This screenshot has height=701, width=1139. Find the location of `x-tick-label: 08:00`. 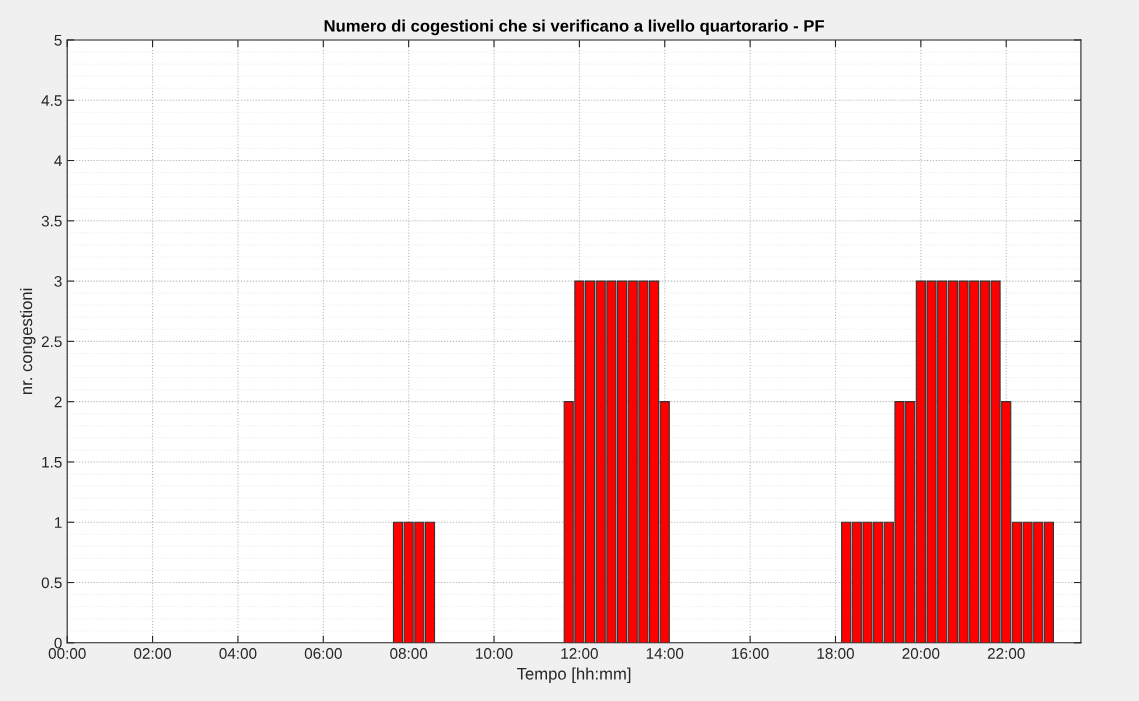

x-tick-label: 08:00 is located at coordinates (409, 653).